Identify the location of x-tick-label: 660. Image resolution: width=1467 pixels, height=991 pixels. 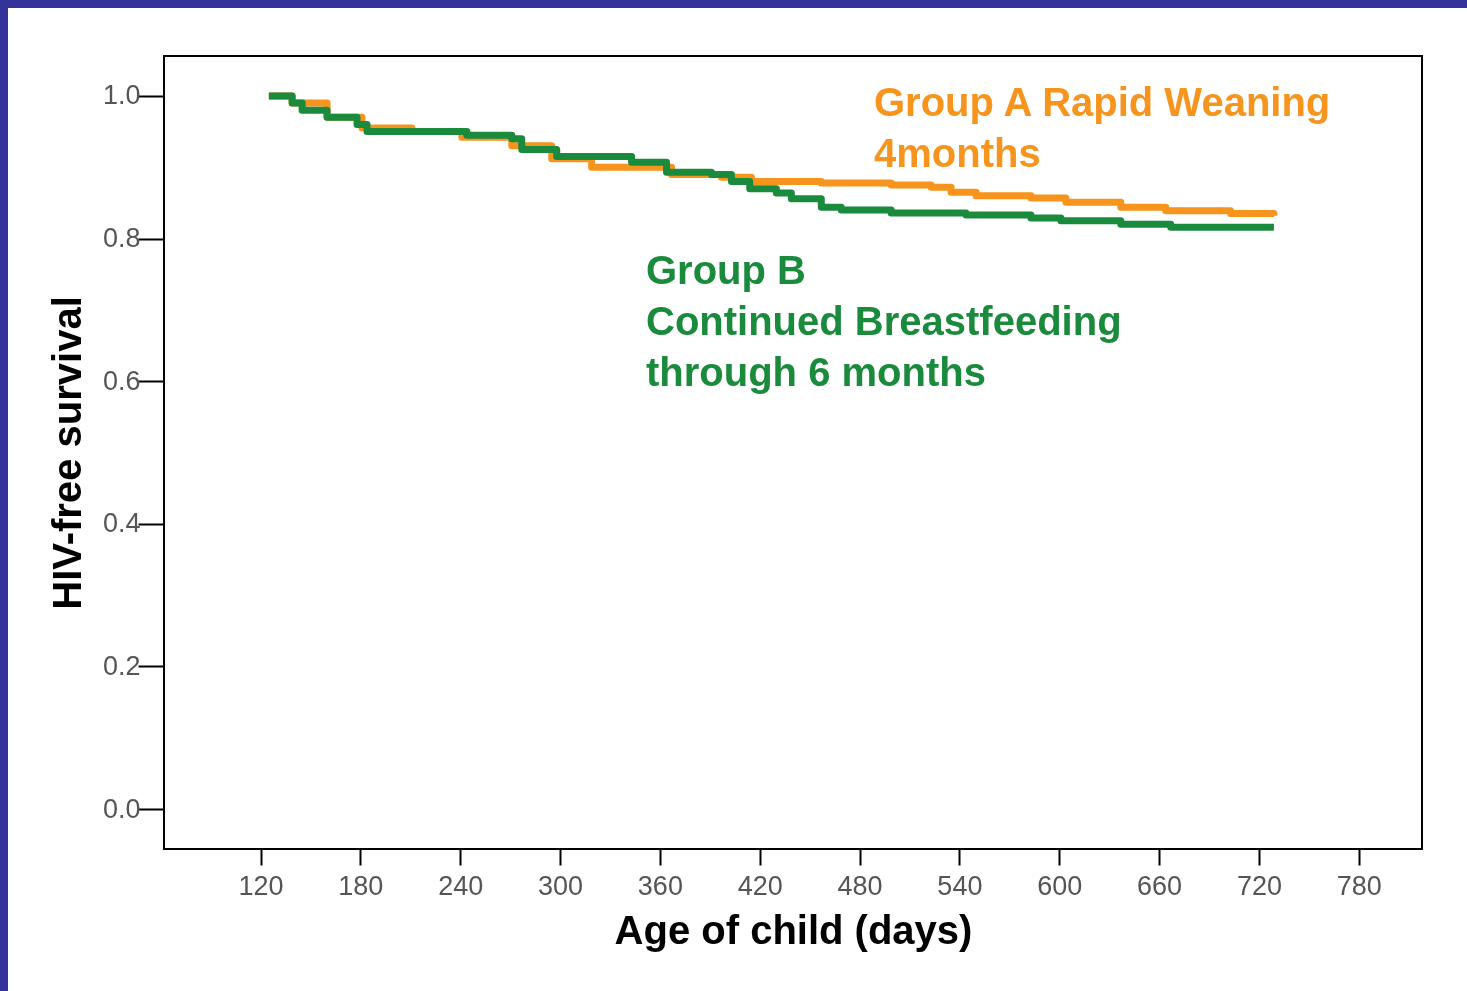
(1160, 885).